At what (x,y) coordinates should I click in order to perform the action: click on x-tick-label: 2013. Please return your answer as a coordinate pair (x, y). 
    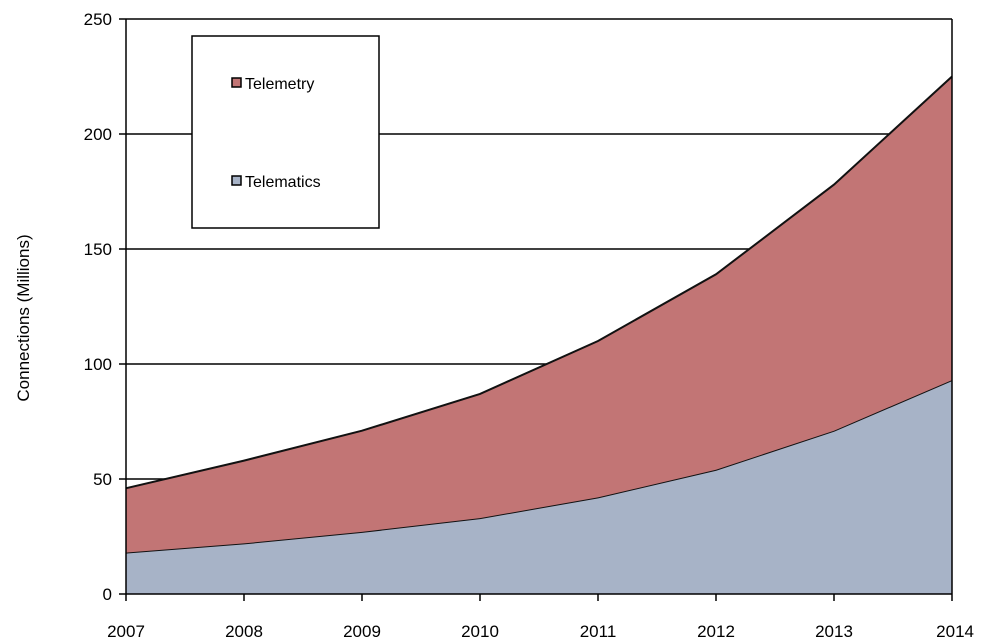
    Looking at the image, I should click on (834, 631).